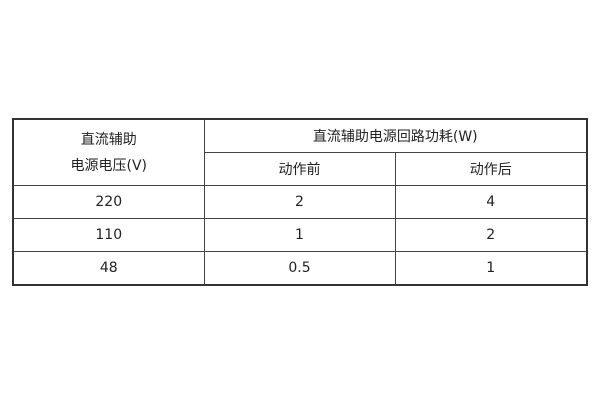 The width and height of the screenshot is (600, 400). I want to click on header-row-2: 动作前 动作后, so click(300, 169).